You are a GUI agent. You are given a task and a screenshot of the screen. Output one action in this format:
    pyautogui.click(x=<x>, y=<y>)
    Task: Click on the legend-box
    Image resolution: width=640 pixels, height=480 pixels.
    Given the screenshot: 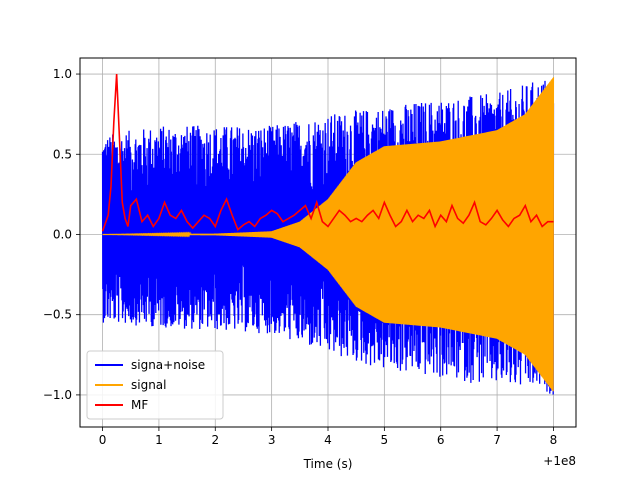 What is the action you would take?
    pyautogui.click(x=155, y=385)
    